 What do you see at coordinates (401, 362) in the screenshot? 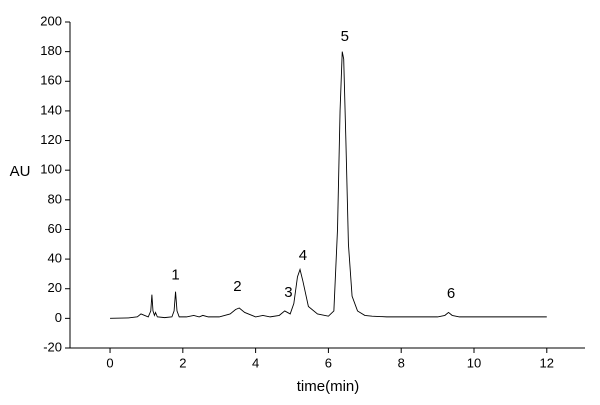
I see `x-tick-label: 8` at bounding box center [401, 362].